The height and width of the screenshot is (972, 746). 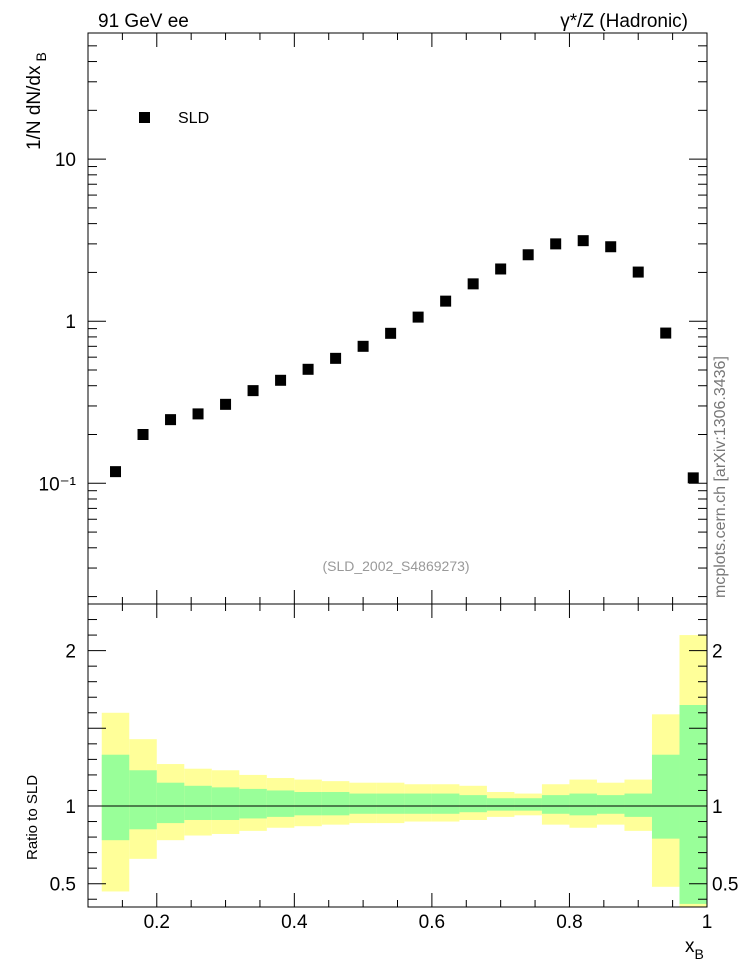 What do you see at coordinates (63, 885) in the screenshot?
I see `ratio-y-tick-label-left: 0.5` at bounding box center [63, 885].